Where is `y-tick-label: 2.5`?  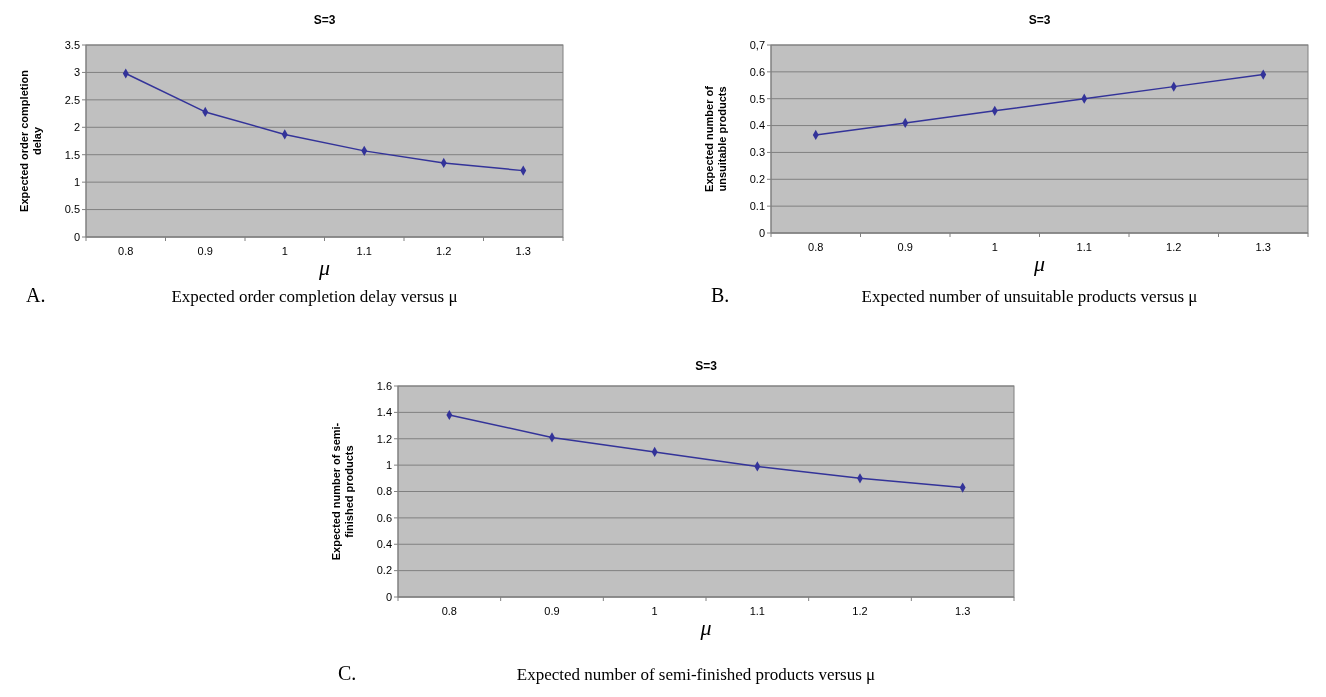 y-tick-label: 2.5 is located at coordinates (72, 99).